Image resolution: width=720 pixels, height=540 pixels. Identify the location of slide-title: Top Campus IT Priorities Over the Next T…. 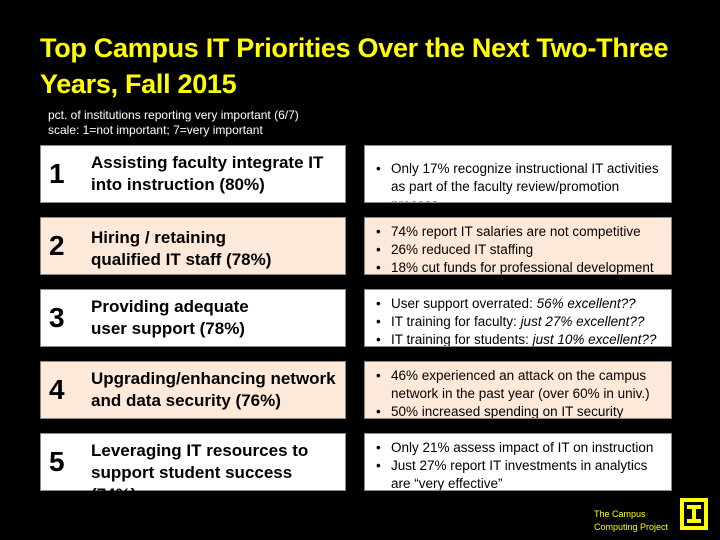
(354, 66).